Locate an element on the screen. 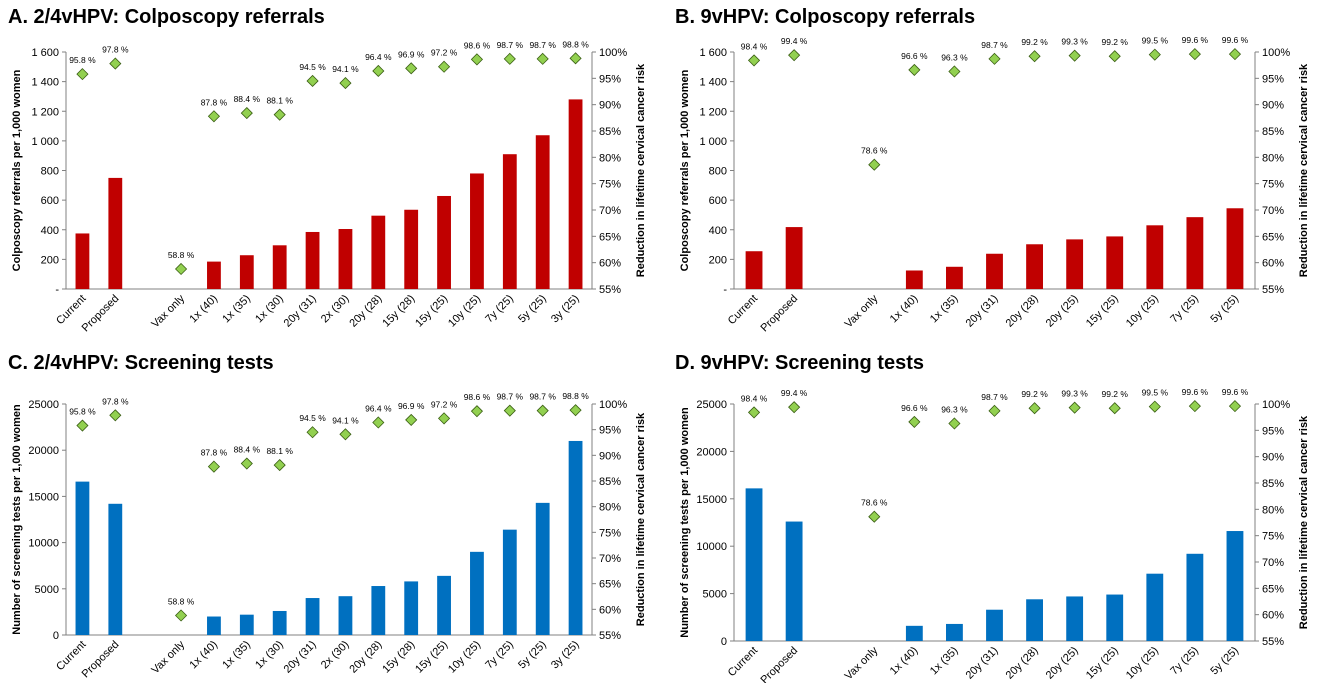 Image resolution: width=1326 pixels, height=683 pixels. panel-b-category-label: 20y (31) is located at coordinates (982, 311).